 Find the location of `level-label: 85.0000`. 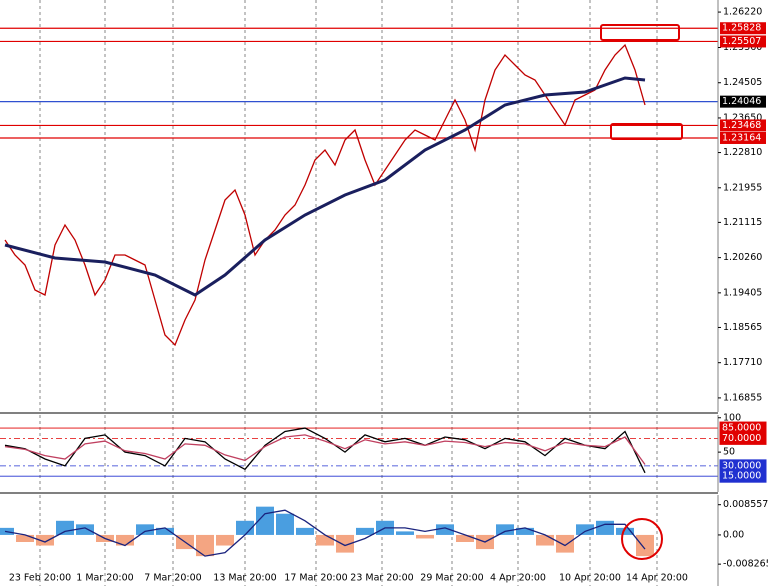

level-label: 85.0000 is located at coordinates (741, 428).